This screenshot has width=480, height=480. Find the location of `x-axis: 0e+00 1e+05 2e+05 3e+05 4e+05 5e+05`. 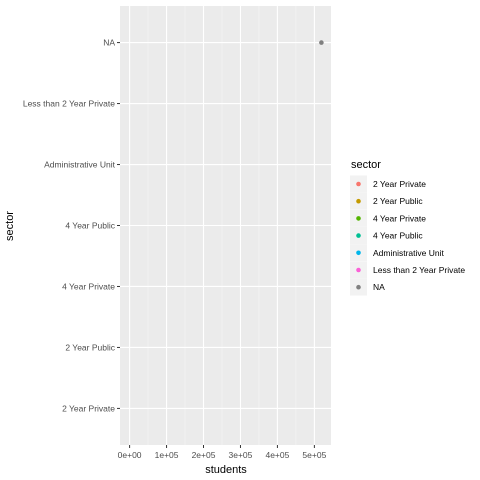

x-axis: 0e+00 1e+05 2e+05 3e+05 4e+05 5e+05 is located at coordinates (222, 452).